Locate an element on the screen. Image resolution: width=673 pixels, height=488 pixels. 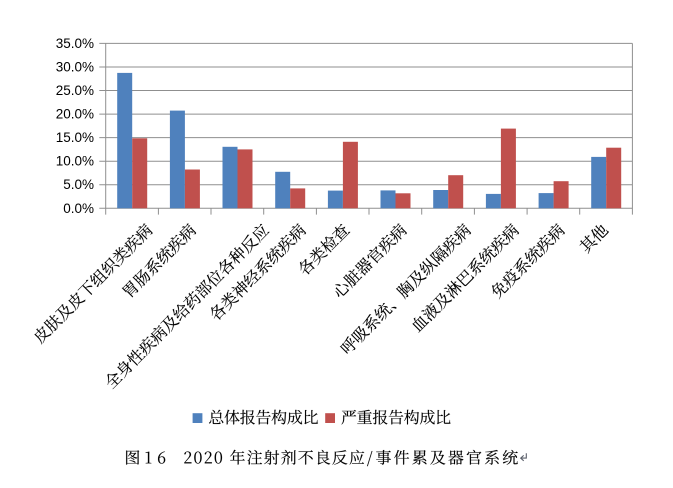
svg-text: 30.0% is located at coordinates (75, 67).